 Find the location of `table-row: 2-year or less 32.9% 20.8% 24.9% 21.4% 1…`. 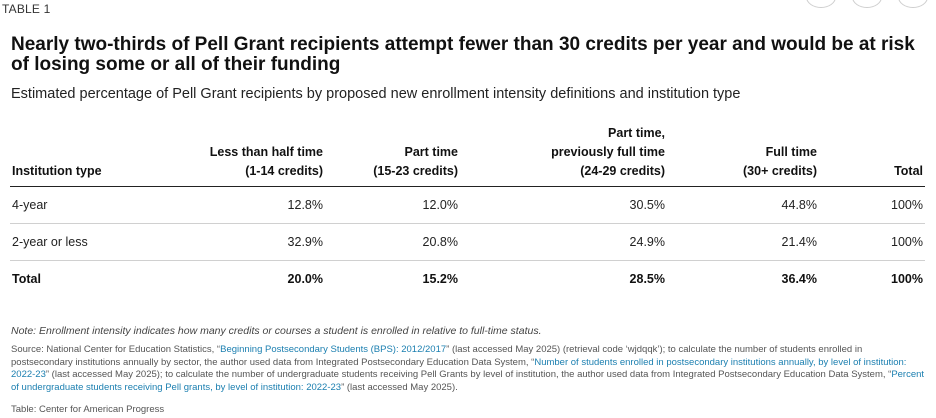

table-row: 2-year or less 32.9% 20.8% 24.9% 21.4% 1… is located at coordinates (467, 242).